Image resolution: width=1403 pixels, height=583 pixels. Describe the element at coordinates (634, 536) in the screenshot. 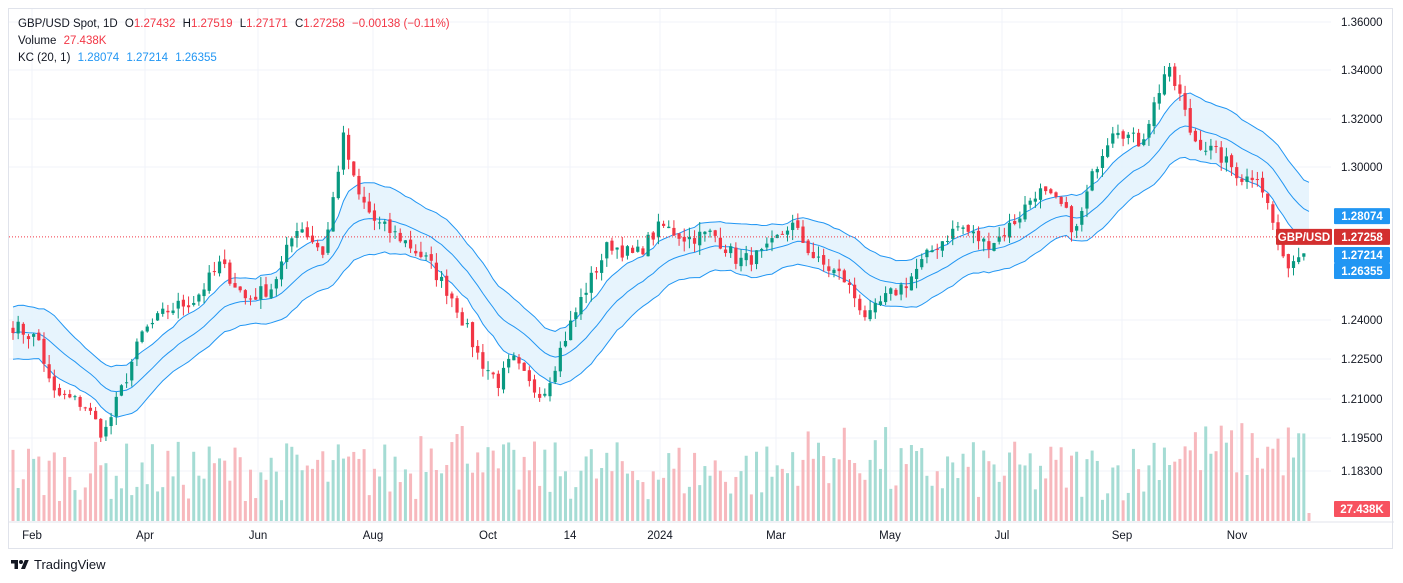

I see `x-axis: Feb Apr Jun Aug Oct 14 2024 Mar May Jul Sep Nov` at that location.